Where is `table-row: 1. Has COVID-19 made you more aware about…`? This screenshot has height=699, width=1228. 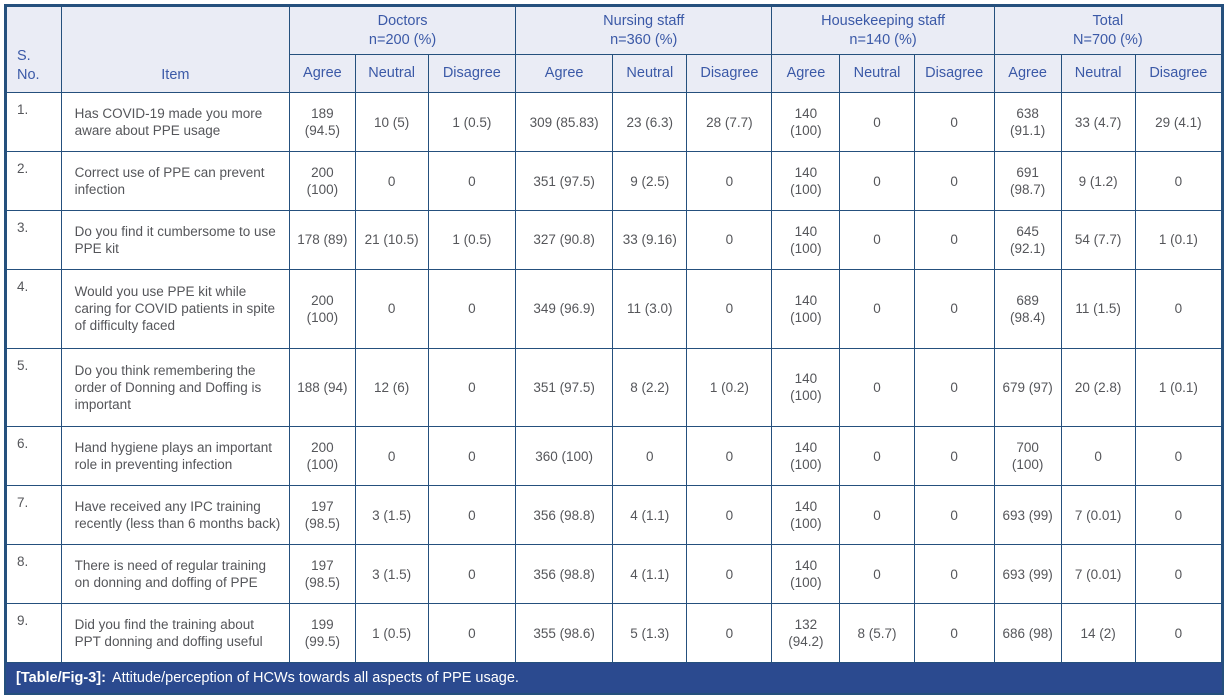 table-row: 1. Has COVID-19 made you more aware about… is located at coordinates (614, 122).